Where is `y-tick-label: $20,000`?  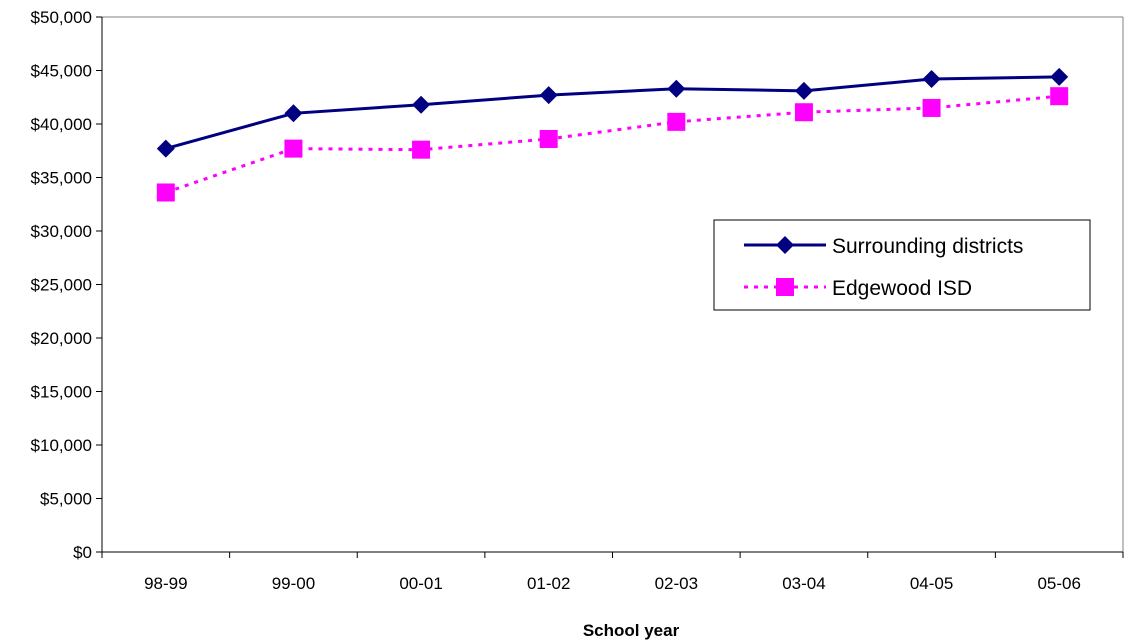
y-tick-label: $20,000 is located at coordinates (61, 338).